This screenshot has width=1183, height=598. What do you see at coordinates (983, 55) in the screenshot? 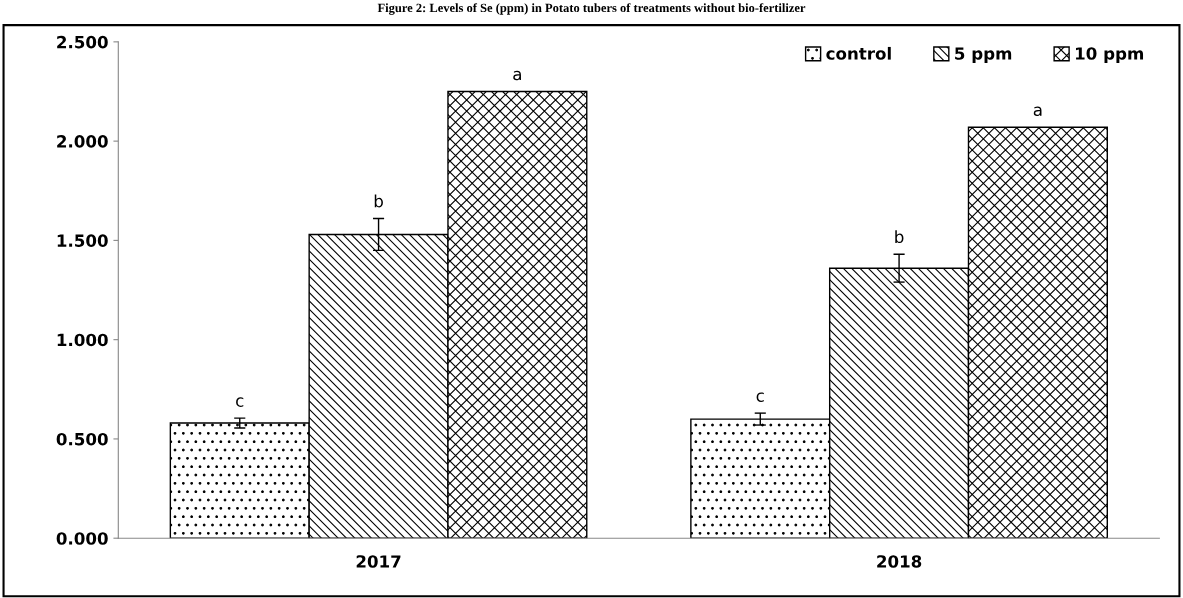
I see `legend-label: 5 ppm` at bounding box center [983, 55].